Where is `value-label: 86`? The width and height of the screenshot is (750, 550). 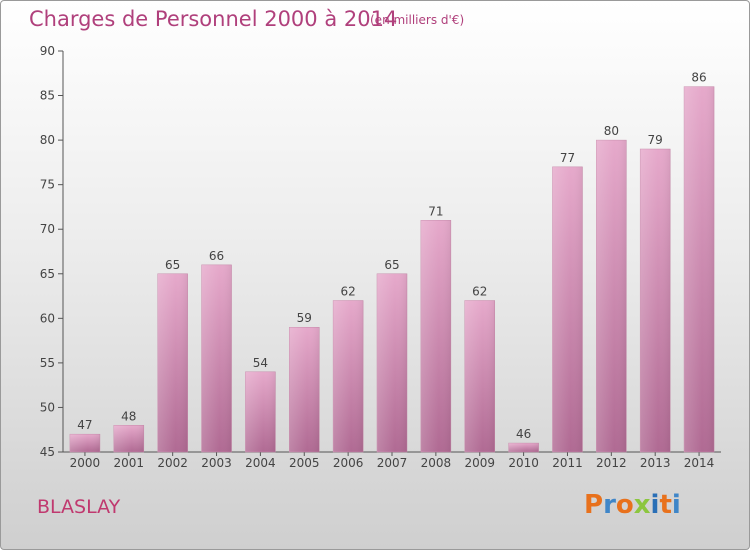
value-label: 86 is located at coordinates (698, 78).